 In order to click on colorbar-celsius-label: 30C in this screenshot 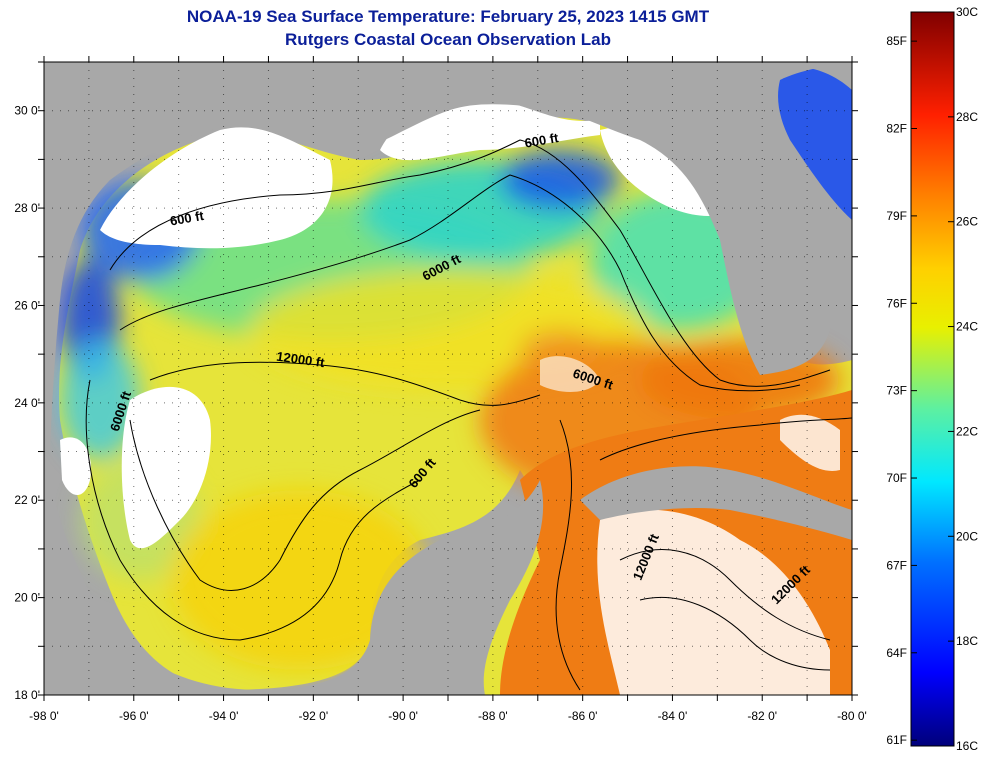, I will do `click(967, 12)`.